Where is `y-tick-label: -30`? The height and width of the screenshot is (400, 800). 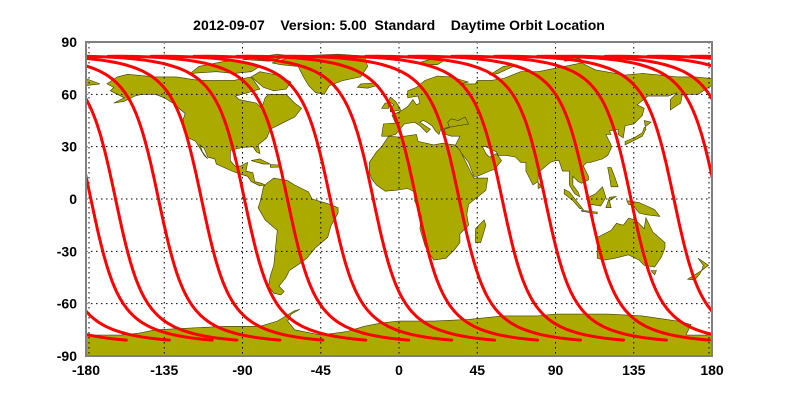 y-tick-label: -30 is located at coordinates (67, 251).